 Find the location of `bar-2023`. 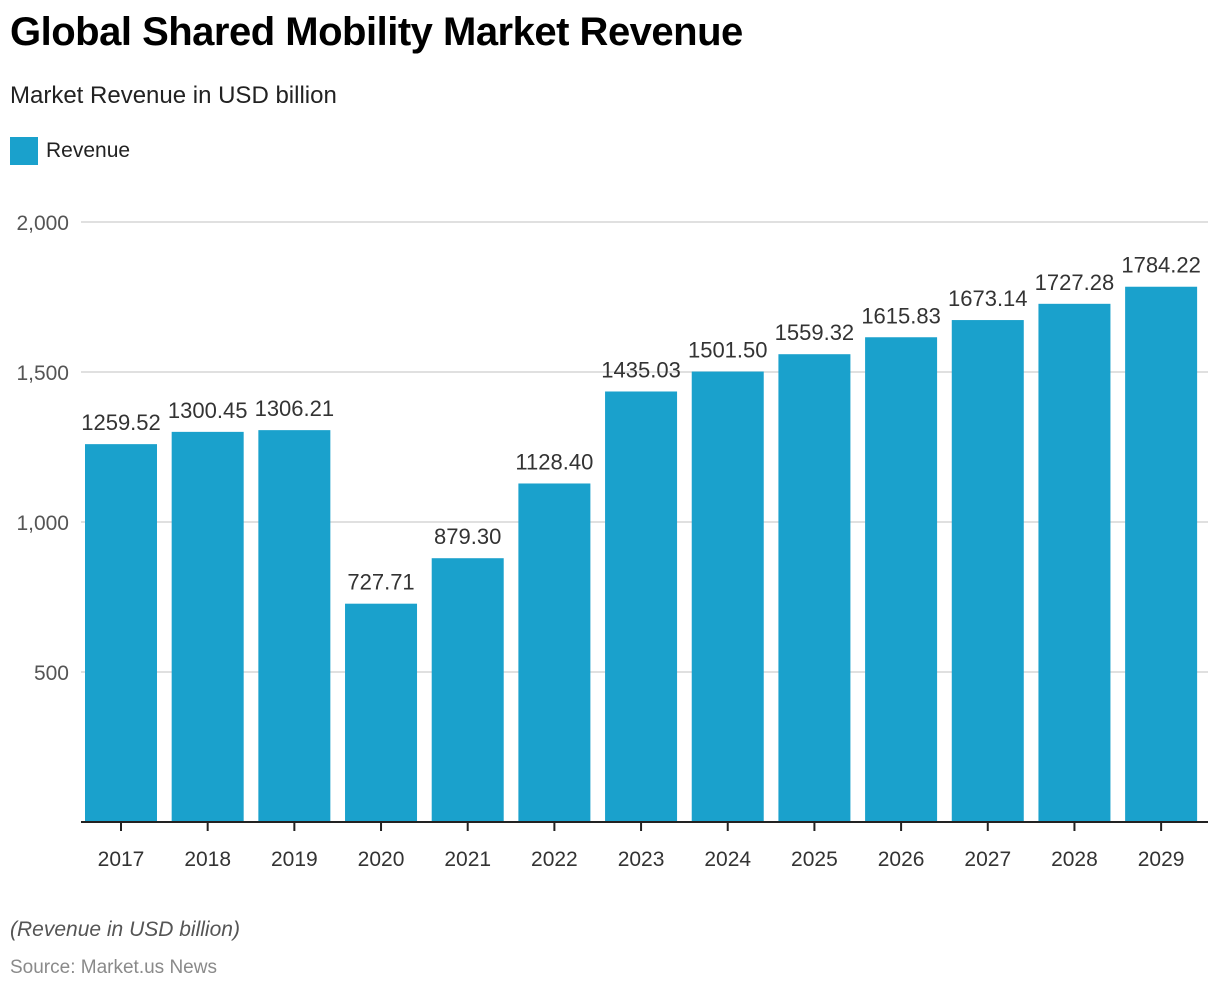

bar-2023 is located at coordinates (641, 606).